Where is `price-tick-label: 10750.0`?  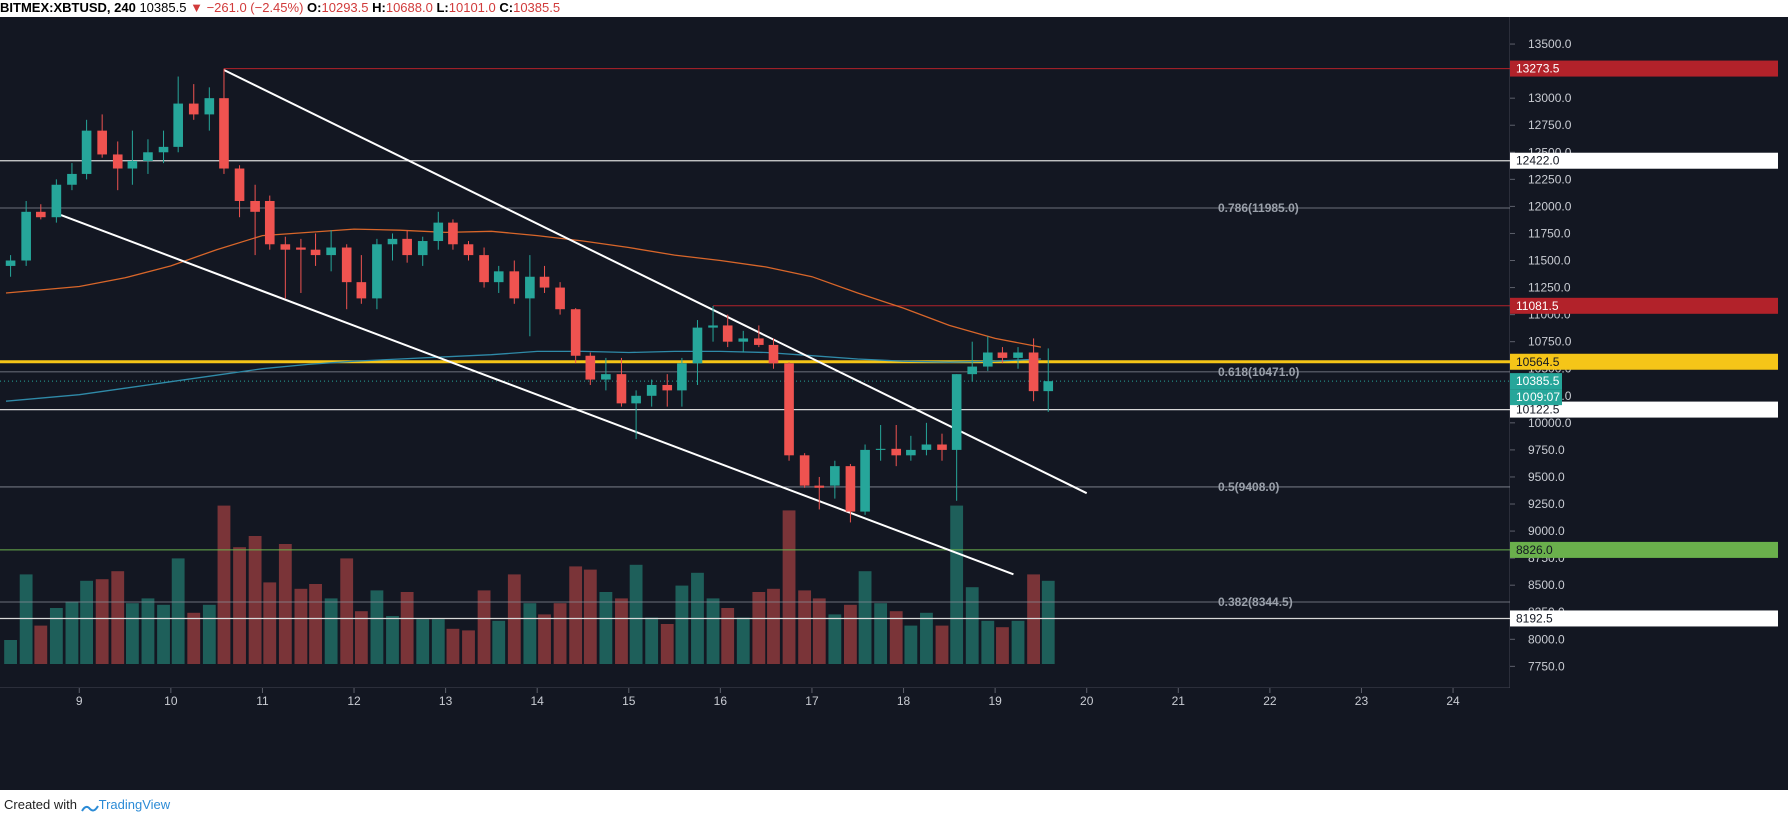 price-tick-label: 10750.0 is located at coordinates (1550, 342).